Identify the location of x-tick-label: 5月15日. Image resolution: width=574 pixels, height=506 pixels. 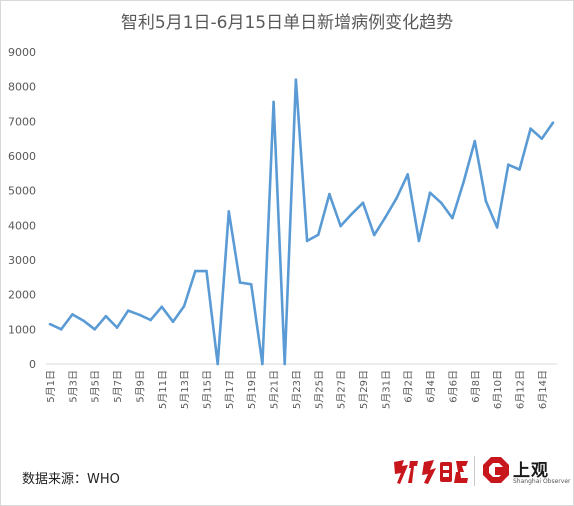
(207, 389).